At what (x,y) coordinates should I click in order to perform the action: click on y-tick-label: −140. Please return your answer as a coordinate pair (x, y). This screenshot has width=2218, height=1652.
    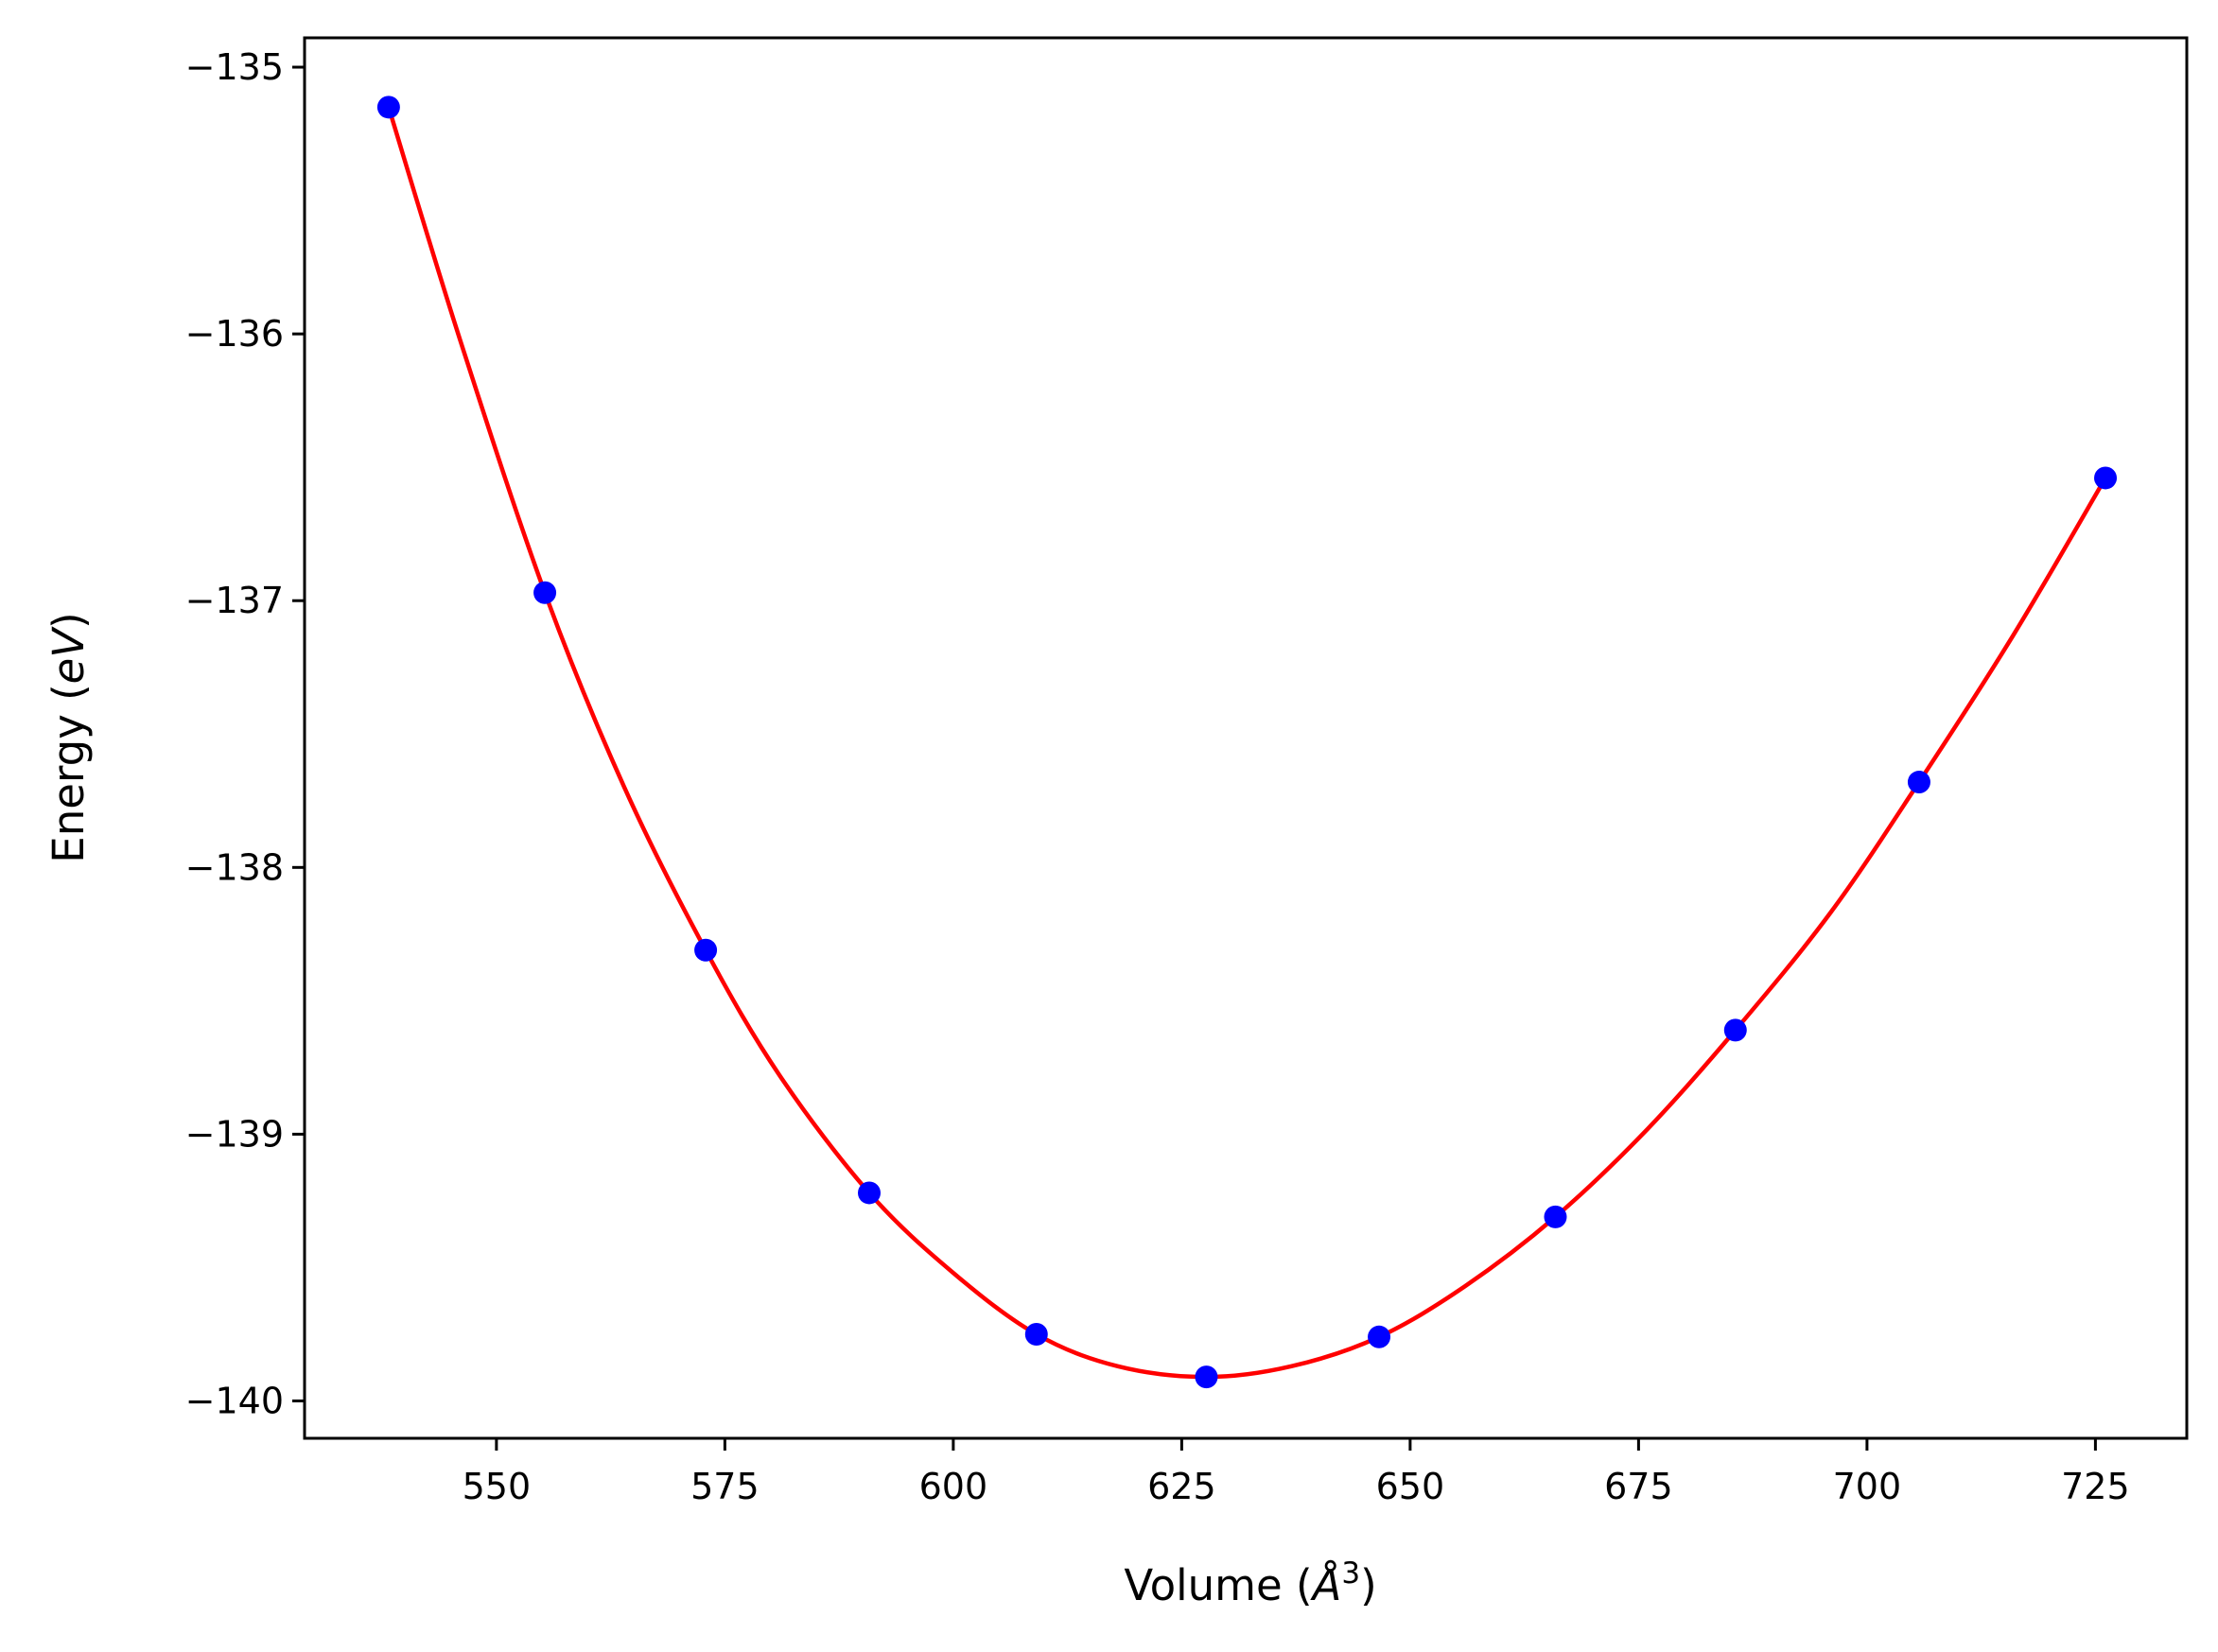
    Looking at the image, I should click on (234, 1401).